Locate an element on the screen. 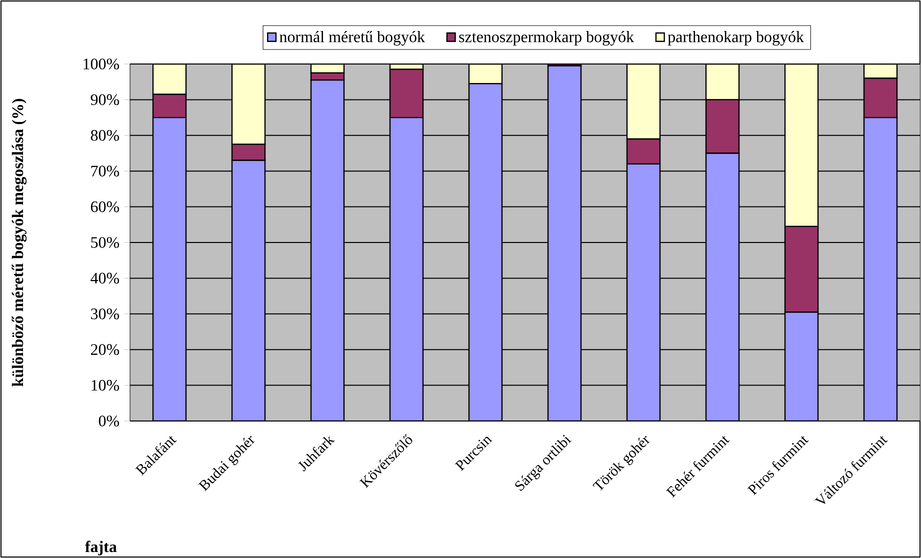 The width and height of the screenshot is (921, 558). legend-label: parthenokarp bogyók is located at coordinates (736, 38).